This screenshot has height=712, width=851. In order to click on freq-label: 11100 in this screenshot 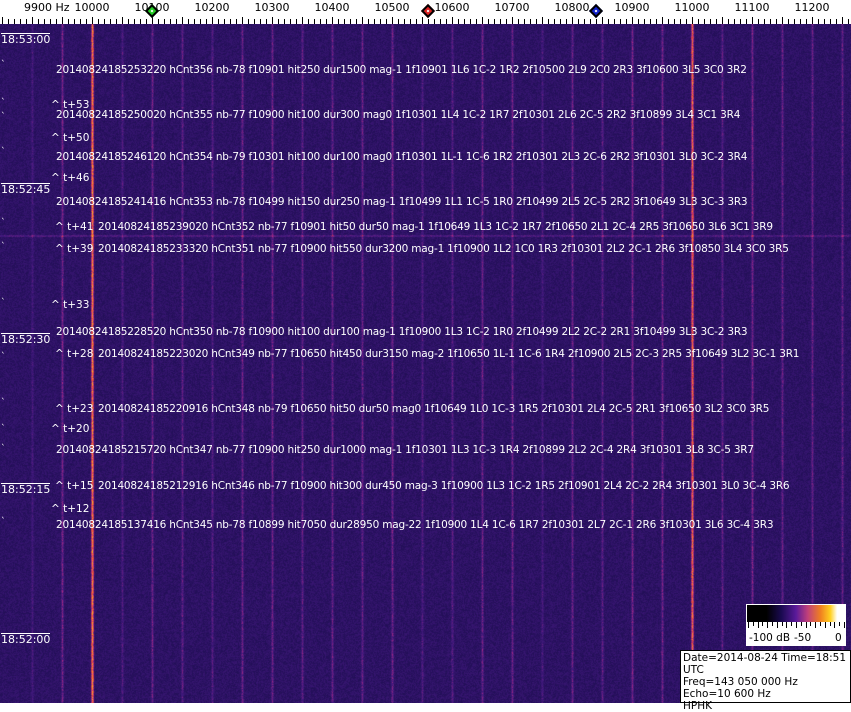, I will do `click(752, 7)`.